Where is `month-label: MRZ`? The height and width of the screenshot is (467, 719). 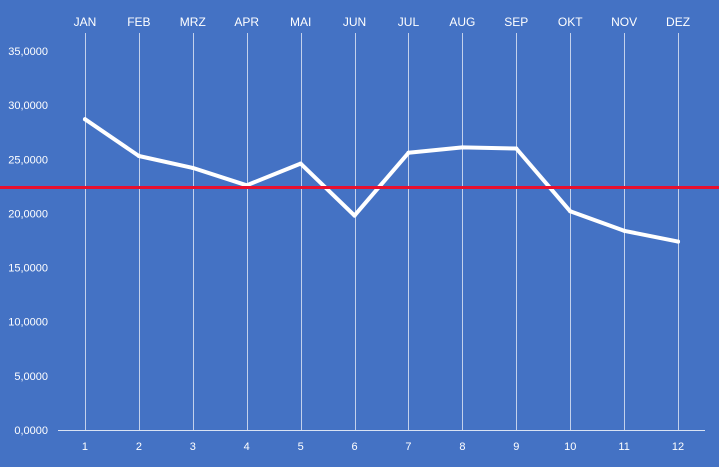 month-label: MRZ is located at coordinates (193, 22).